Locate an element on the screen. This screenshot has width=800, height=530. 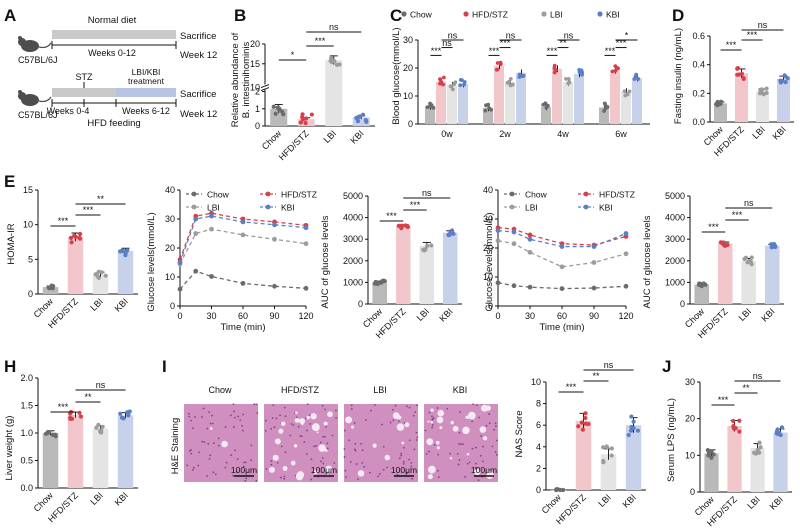
y-tick-label: 40 is located at coordinates (170, 190).